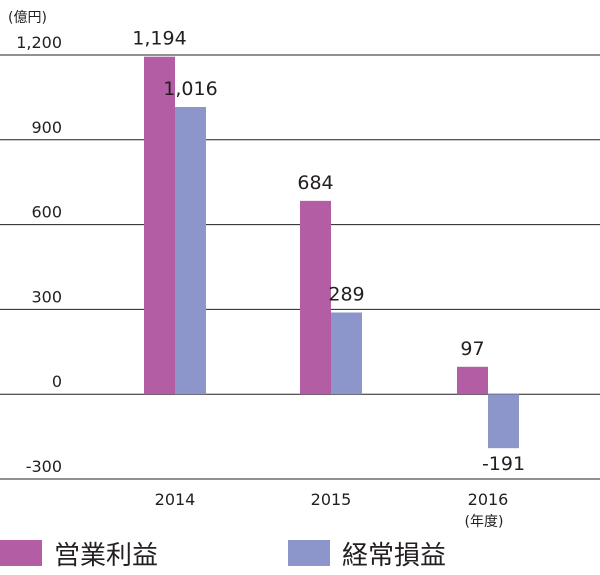 The height and width of the screenshot is (575, 600). I want to click on legend-label: 営業利益, so click(106, 556).